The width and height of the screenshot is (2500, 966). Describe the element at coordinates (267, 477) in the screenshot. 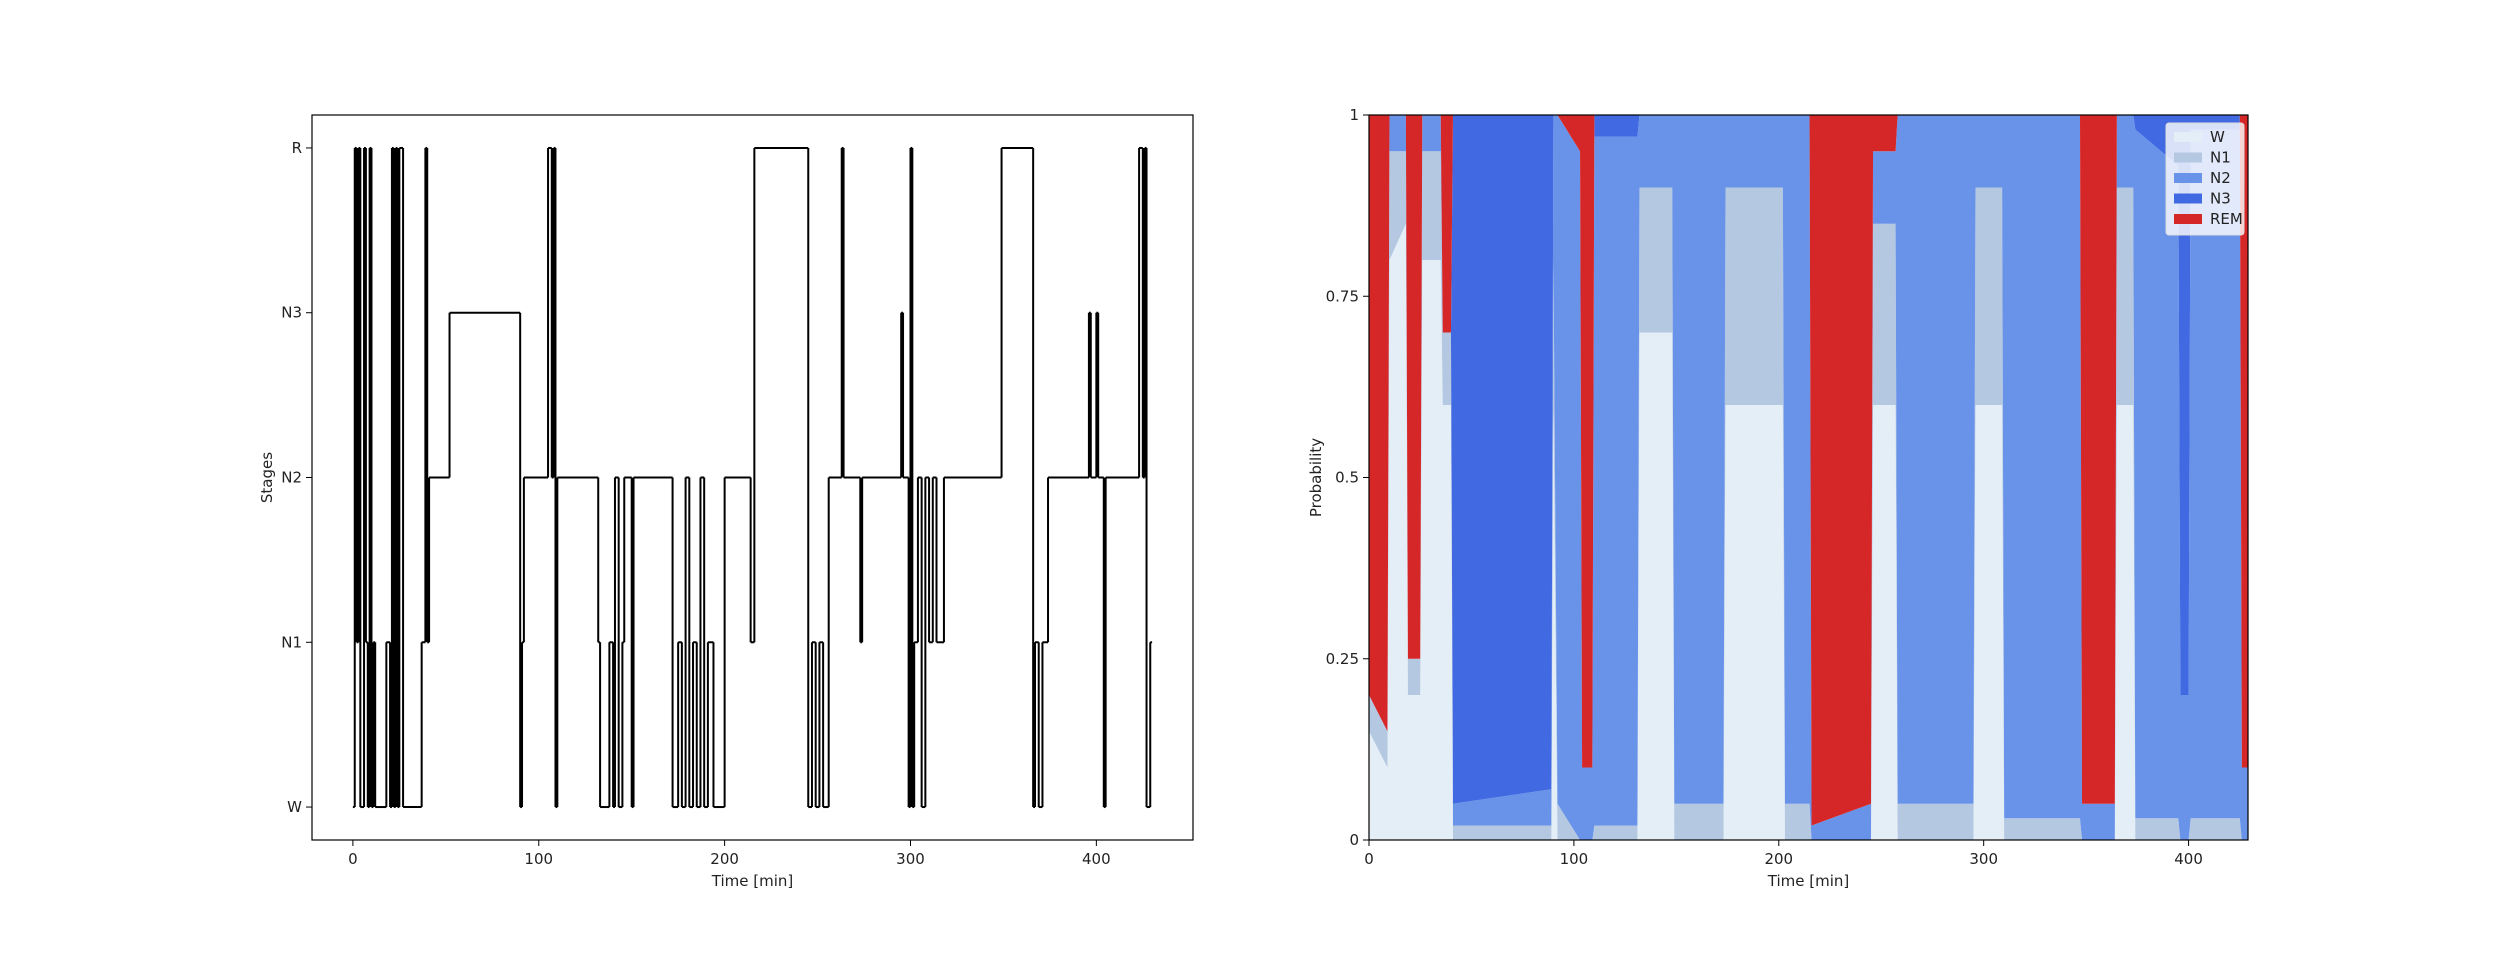

I see `y-axis-label: Stages` at that location.